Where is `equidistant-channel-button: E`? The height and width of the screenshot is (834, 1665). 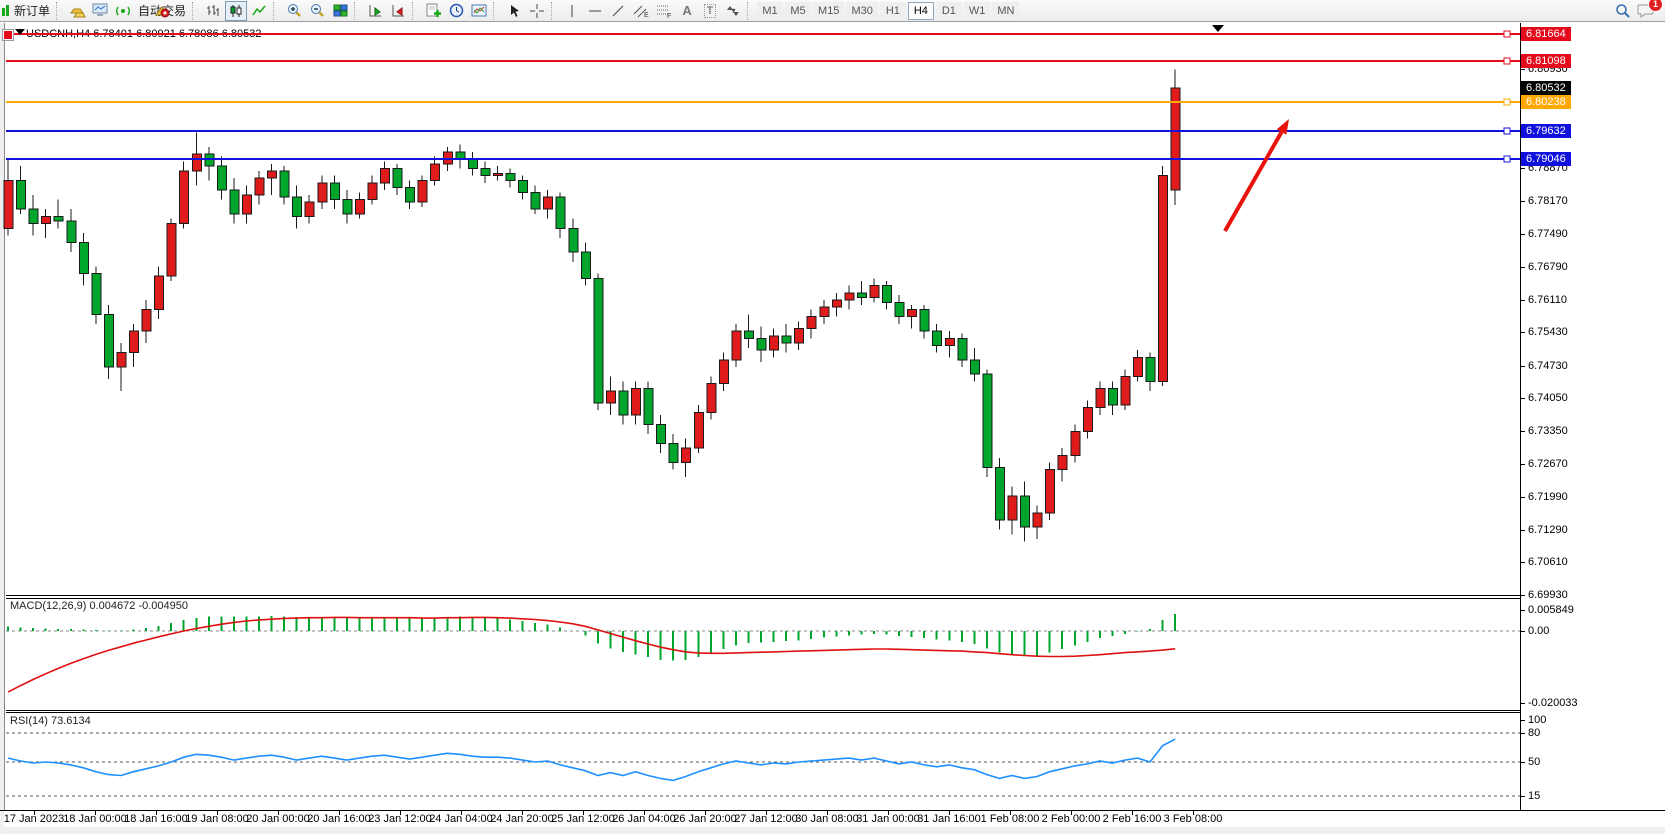 equidistant-channel-button: E is located at coordinates (641, 11).